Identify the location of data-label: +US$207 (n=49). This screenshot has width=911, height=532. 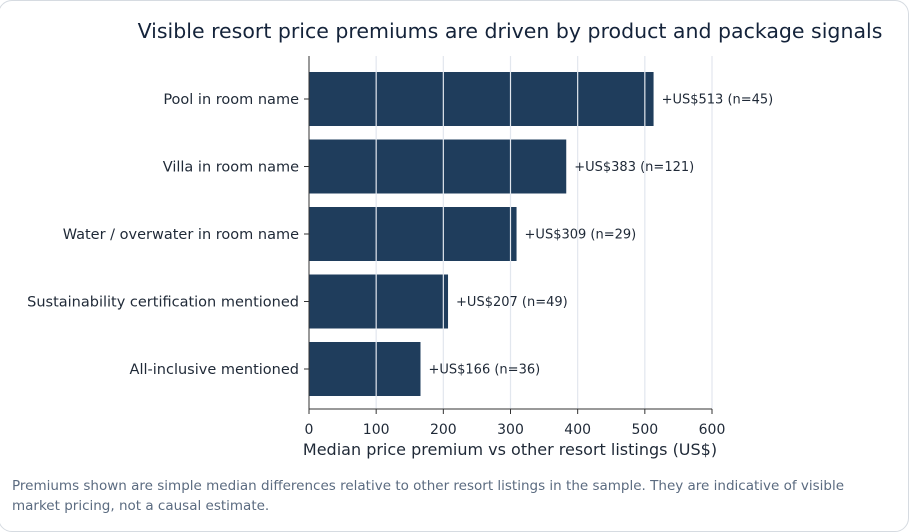
(512, 302).